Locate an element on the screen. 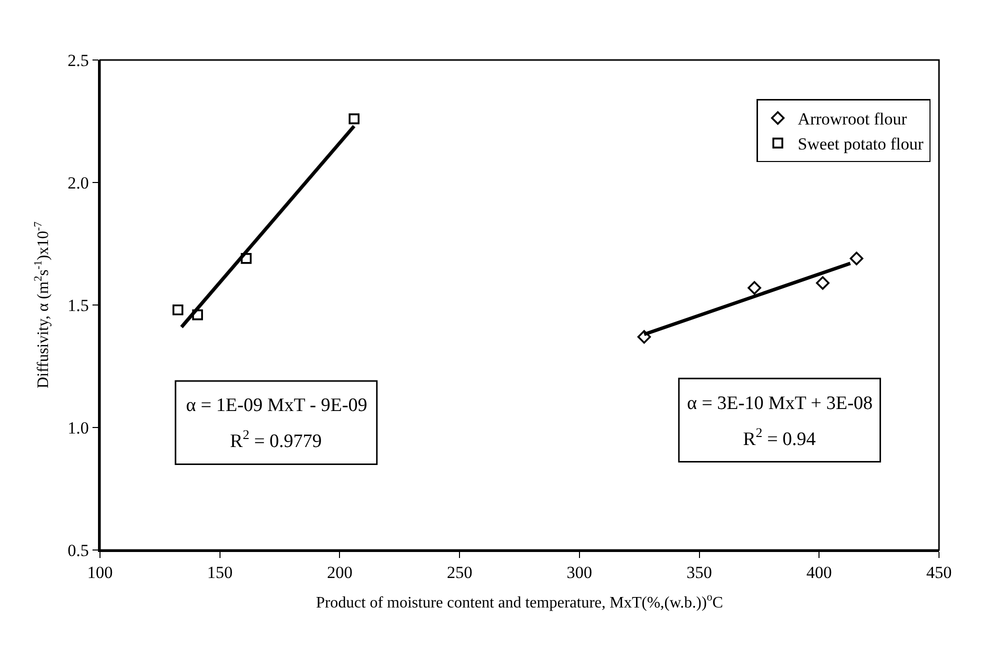  x-tick-label: 400 is located at coordinates (819, 572).